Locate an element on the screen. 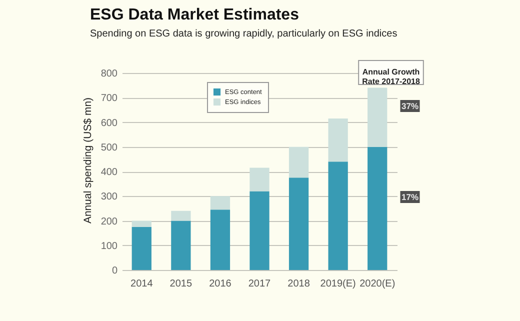 This screenshot has height=321, width=520. y-tick-label: 0 is located at coordinates (115, 271).